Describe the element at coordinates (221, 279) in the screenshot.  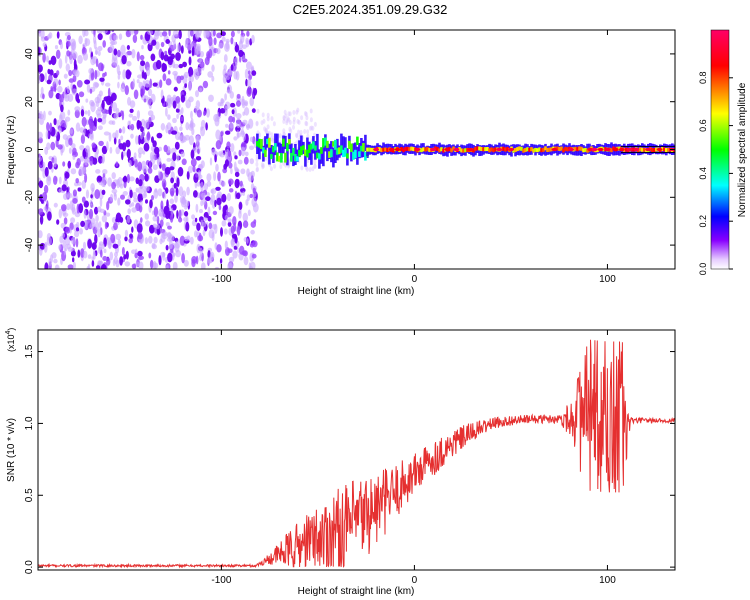
I see `spectrogram-x-tick-label: -100` at that location.